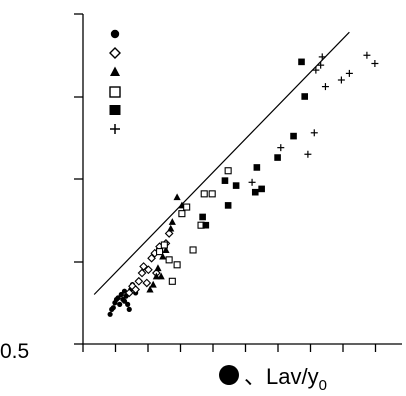 The image size is (406, 396). What do you see at coordinates (115, 81) in the screenshot?
I see `legend` at bounding box center [115, 81].